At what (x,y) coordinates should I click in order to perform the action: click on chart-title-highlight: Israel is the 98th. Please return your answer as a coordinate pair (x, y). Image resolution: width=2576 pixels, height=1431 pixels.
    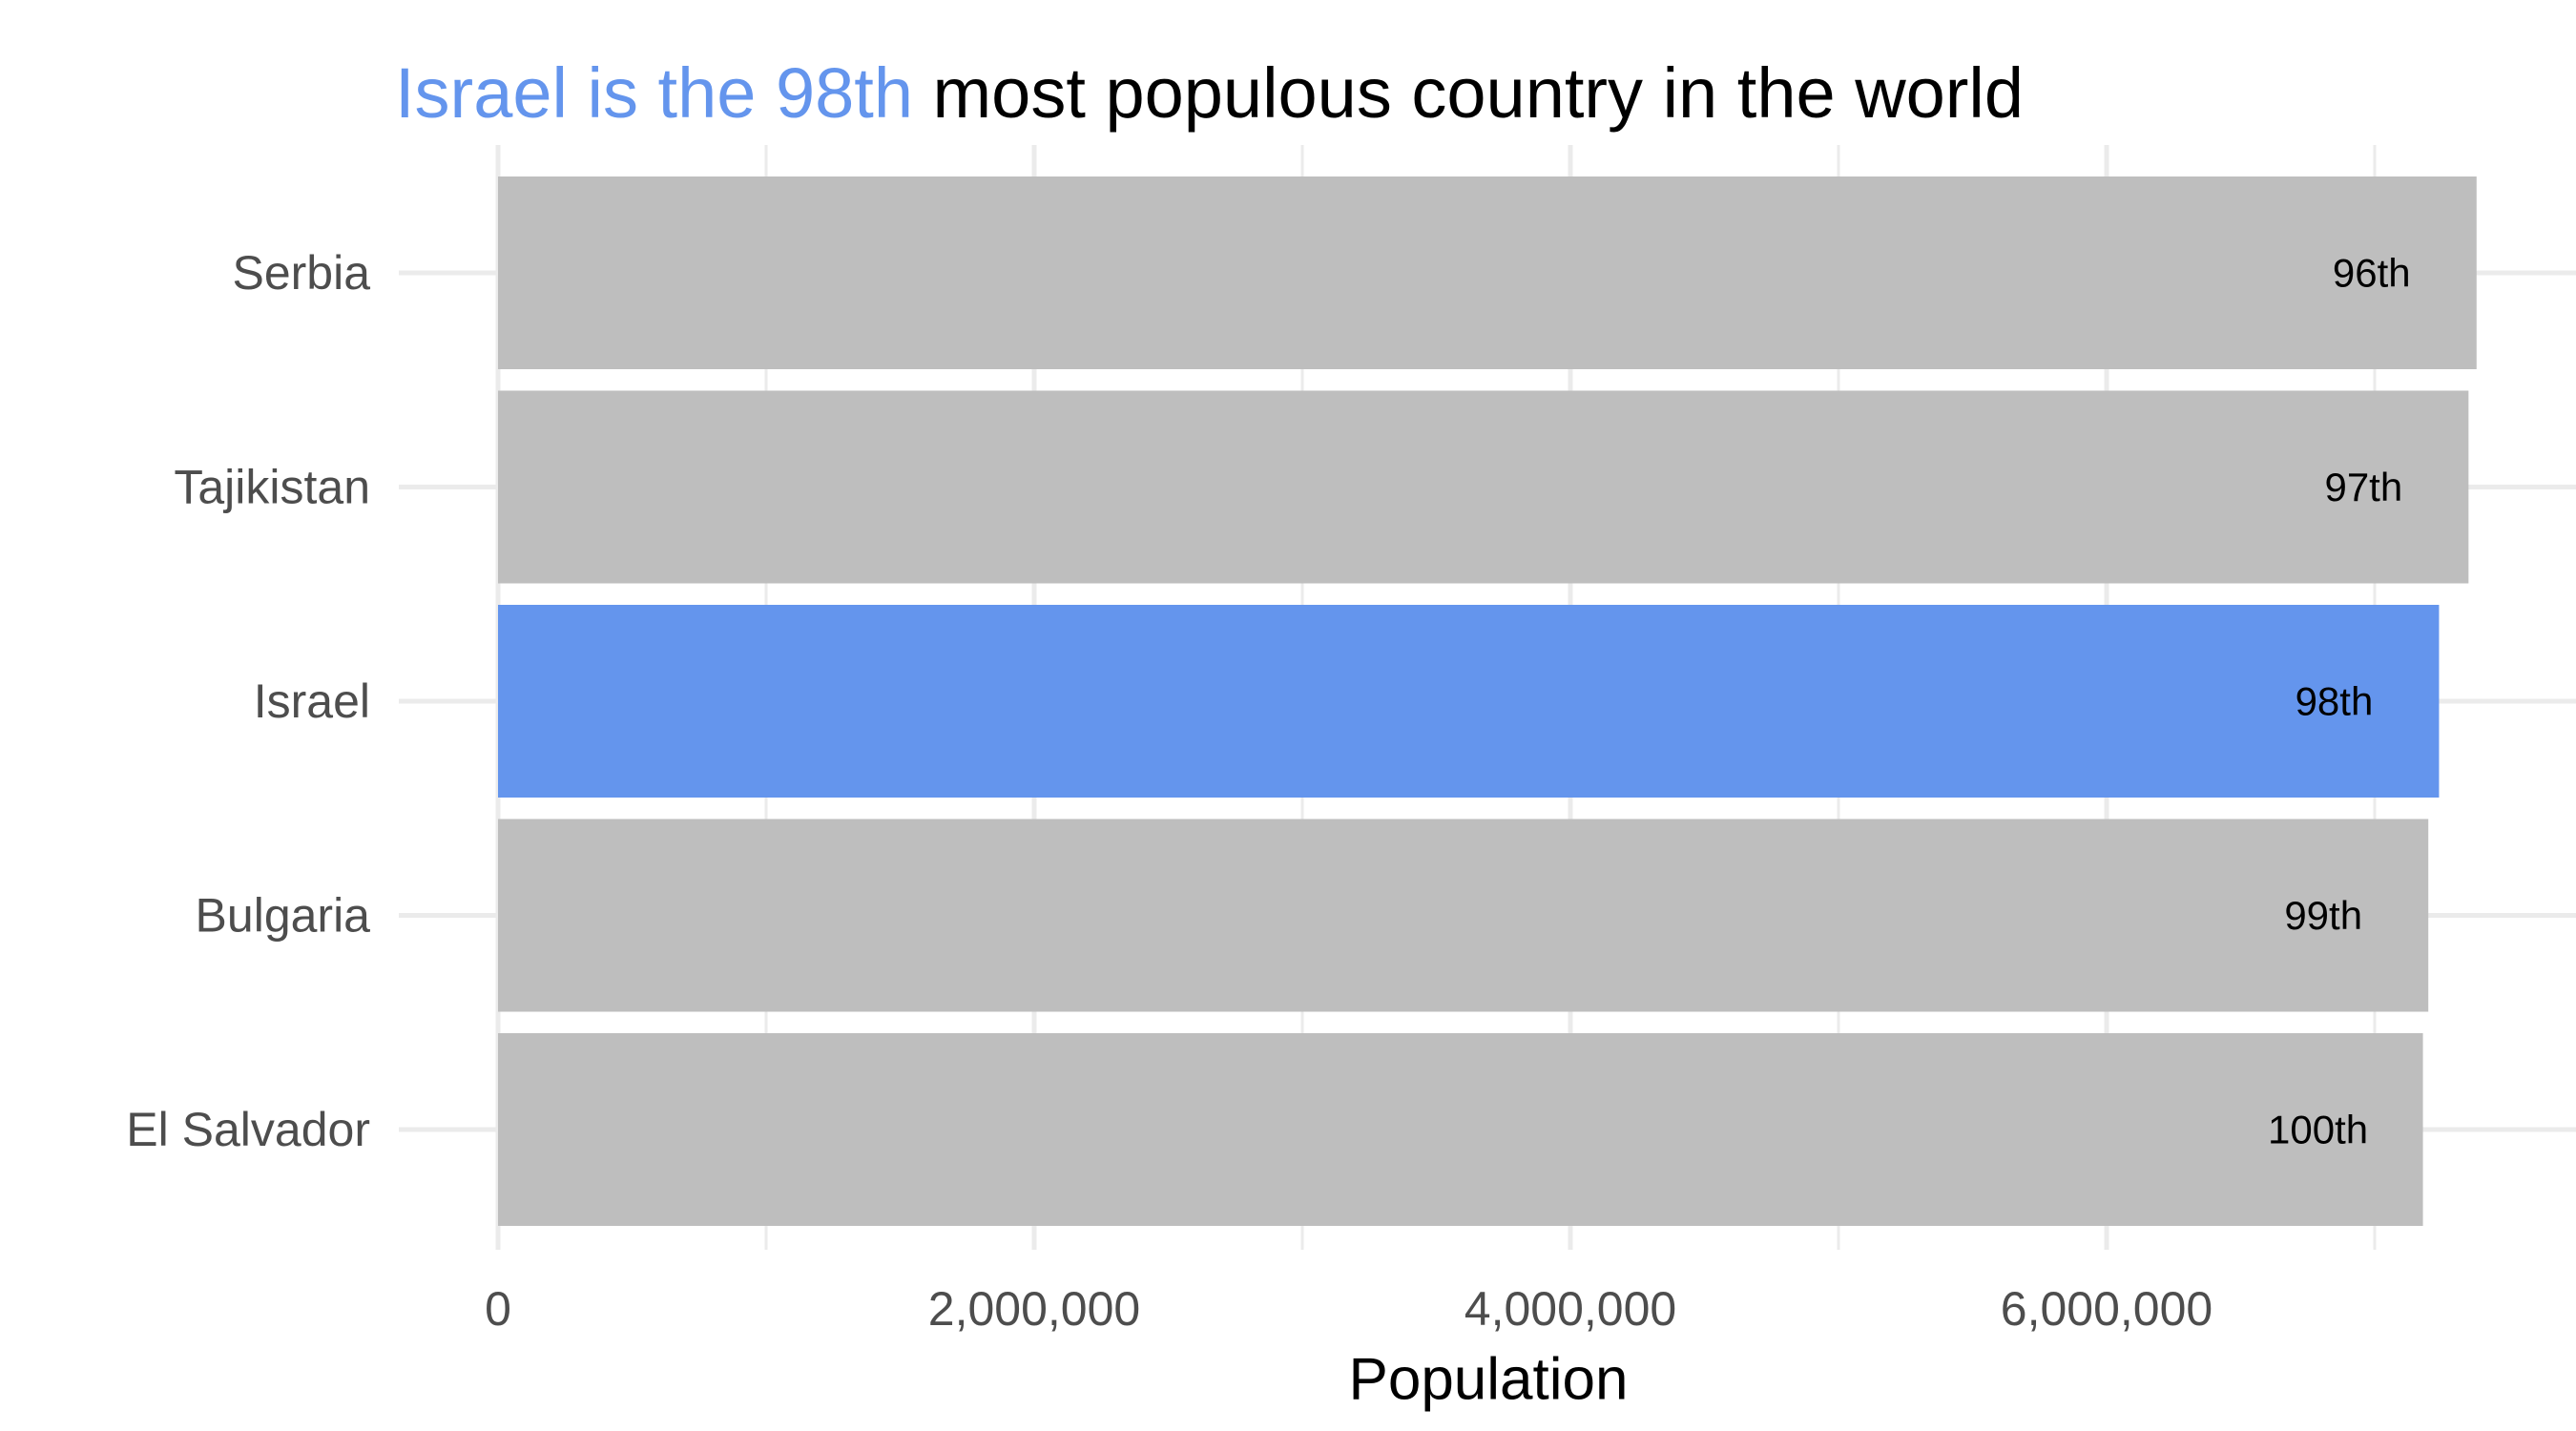
    Looking at the image, I should click on (654, 93).